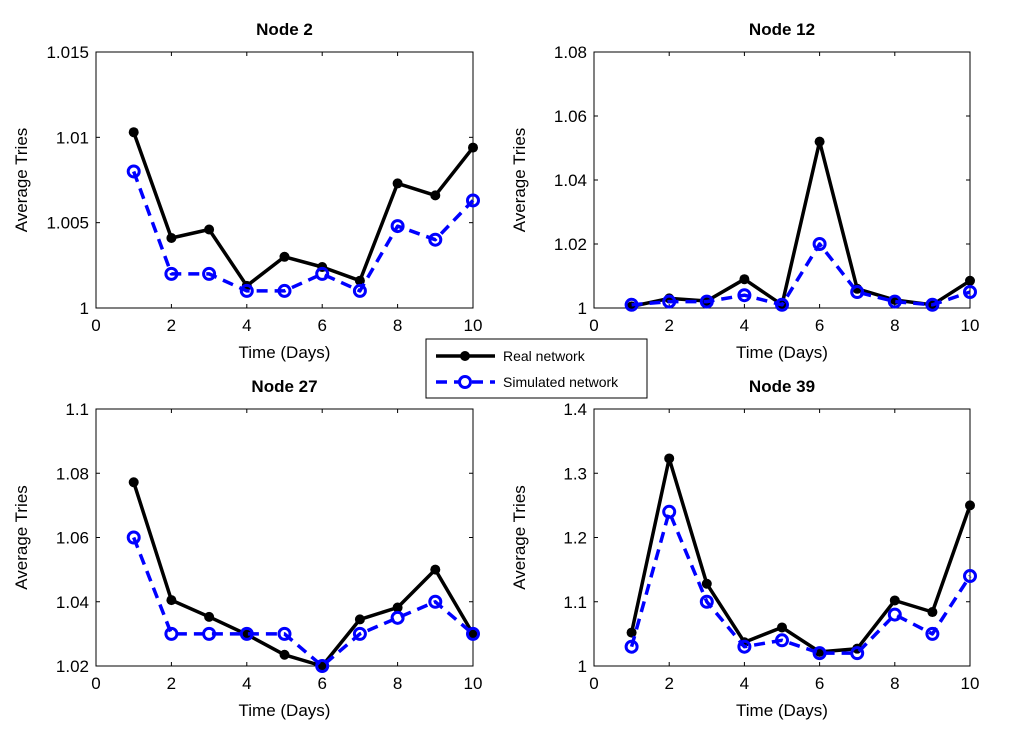 The width and height of the screenshot is (1024, 730). What do you see at coordinates (465, 356) in the screenshot?
I see `legend-real-marker` at bounding box center [465, 356].